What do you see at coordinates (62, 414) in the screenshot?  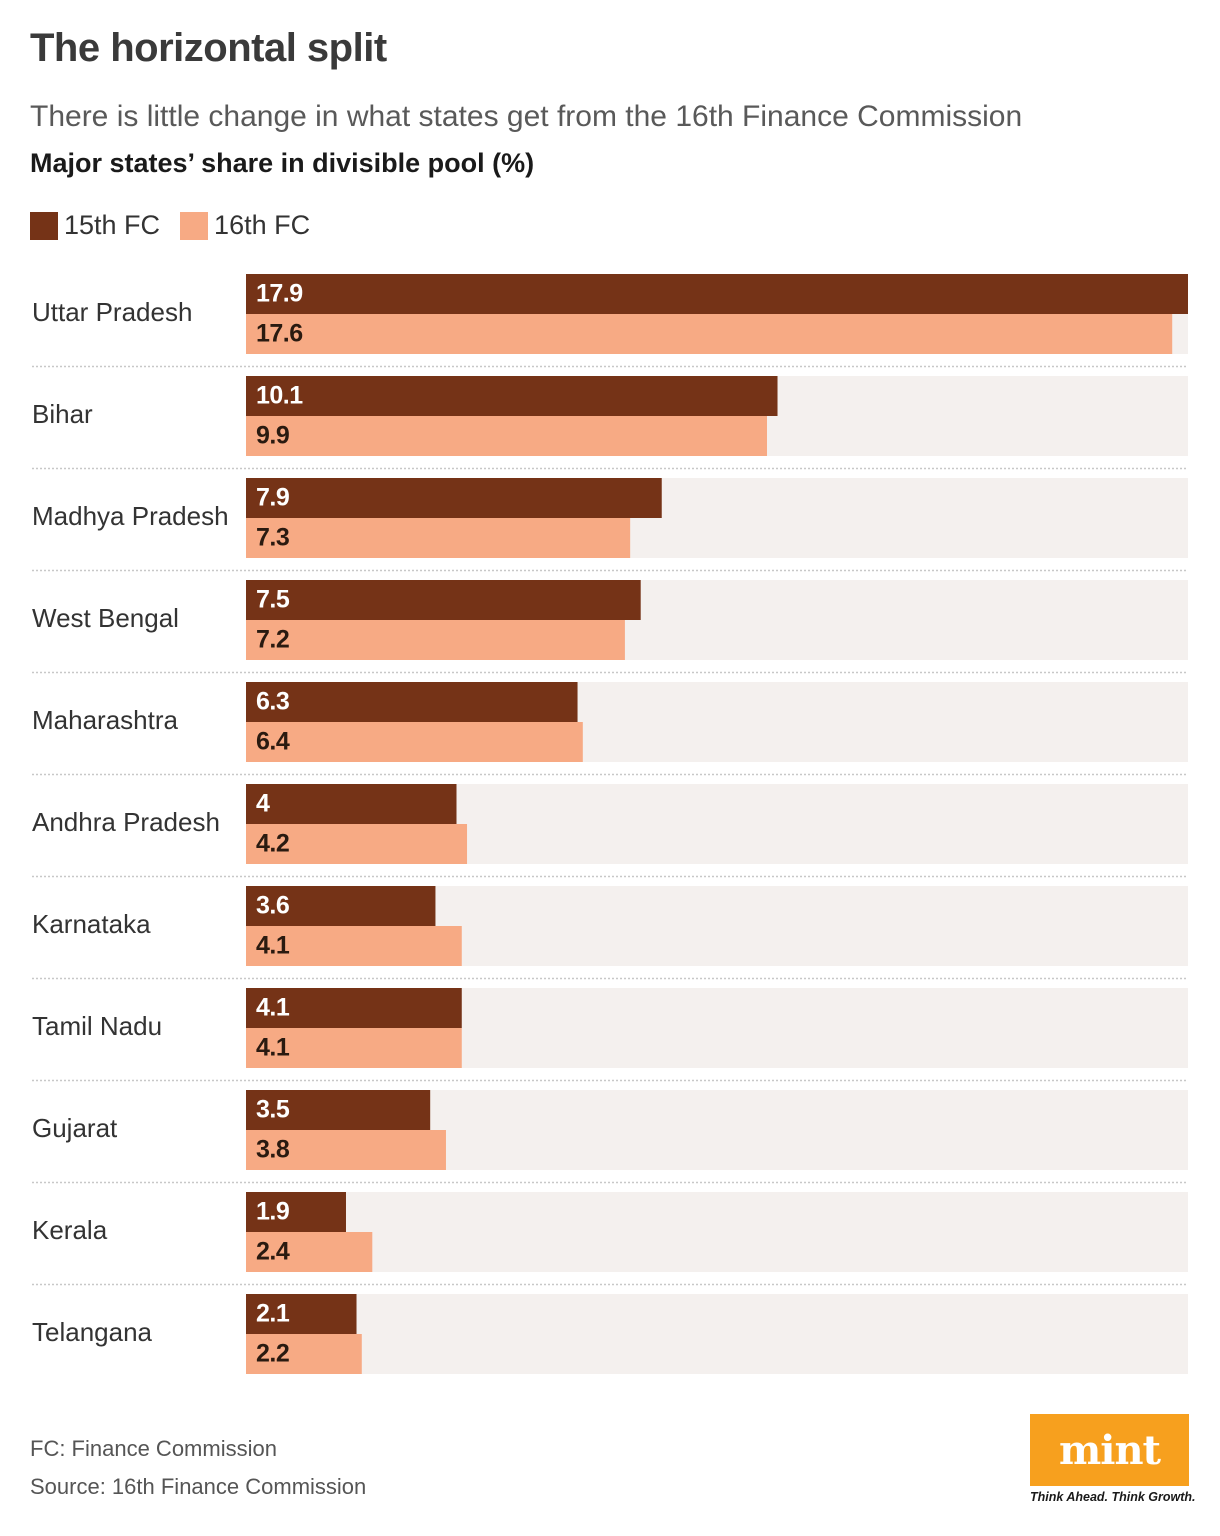 I see `category-label-bihar: Bihar` at bounding box center [62, 414].